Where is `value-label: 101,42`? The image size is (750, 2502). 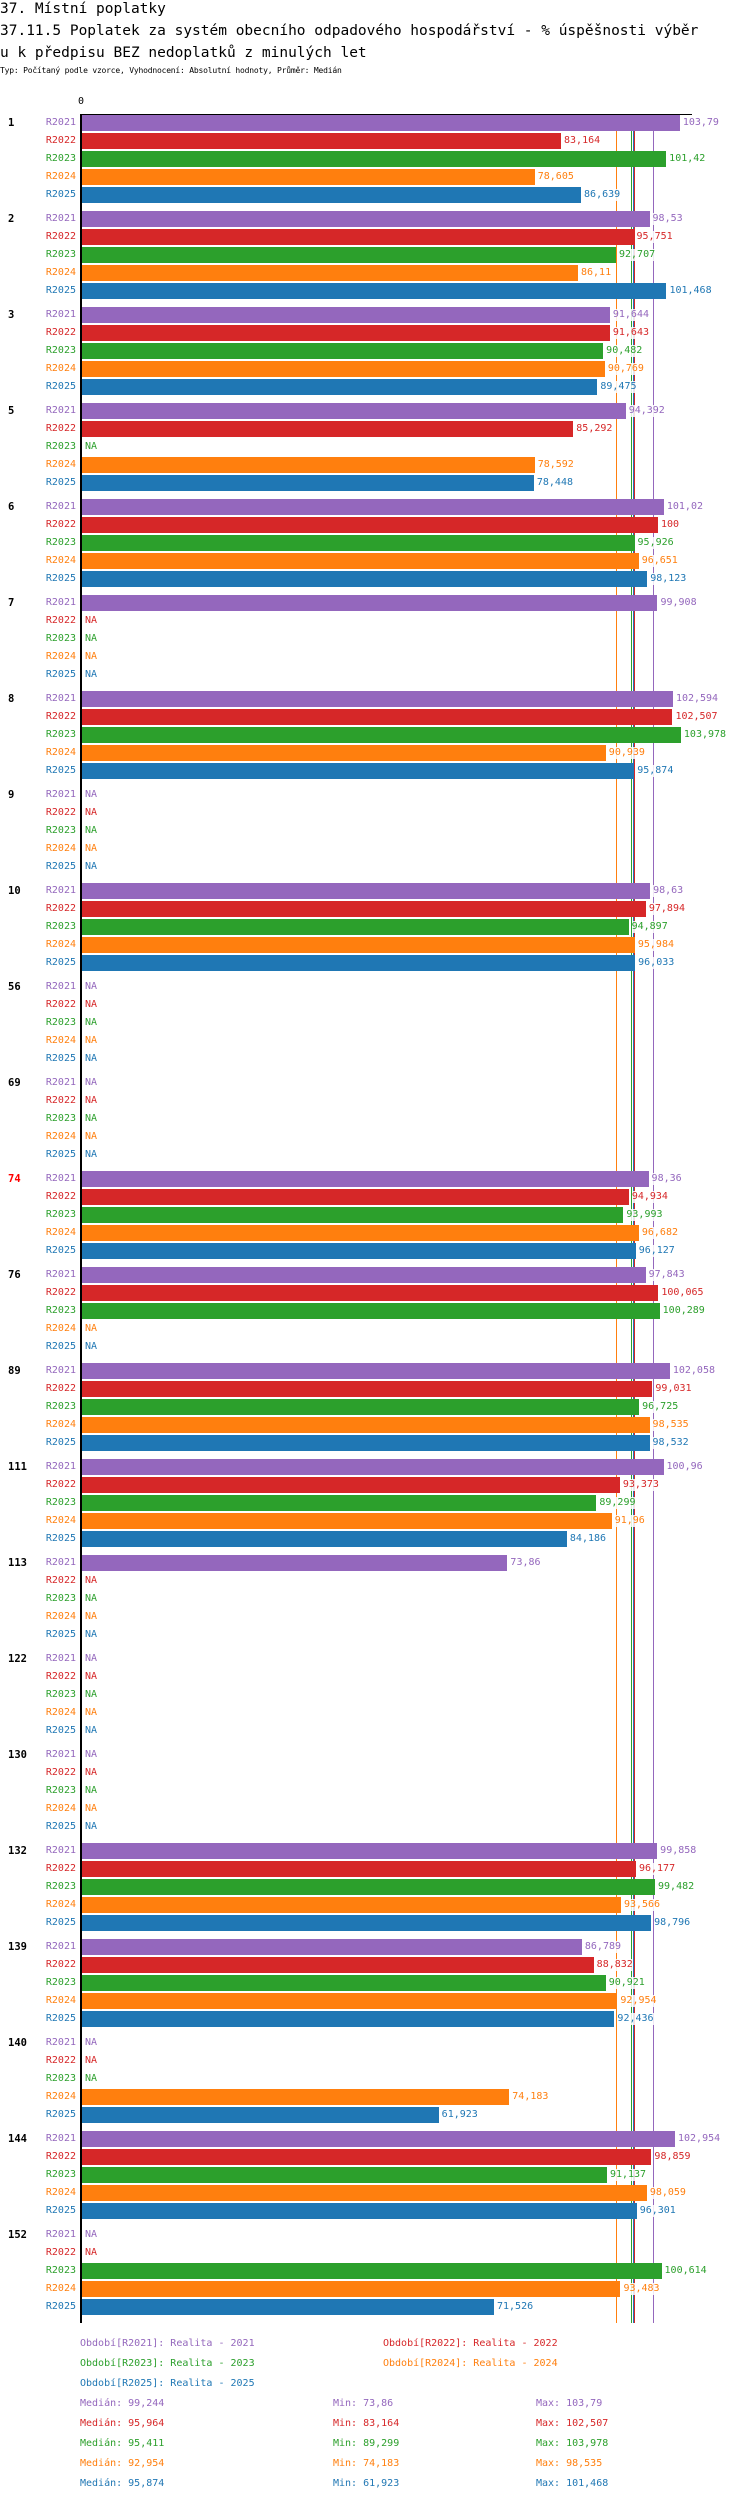 value-label: 101,42 is located at coordinates (687, 159).